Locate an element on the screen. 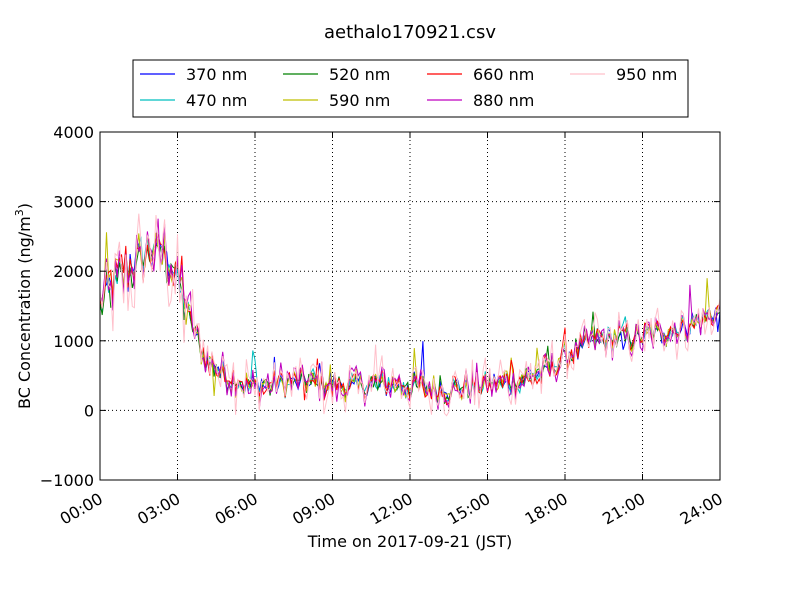  legend-label: 950 nm is located at coordinates (646, 74).